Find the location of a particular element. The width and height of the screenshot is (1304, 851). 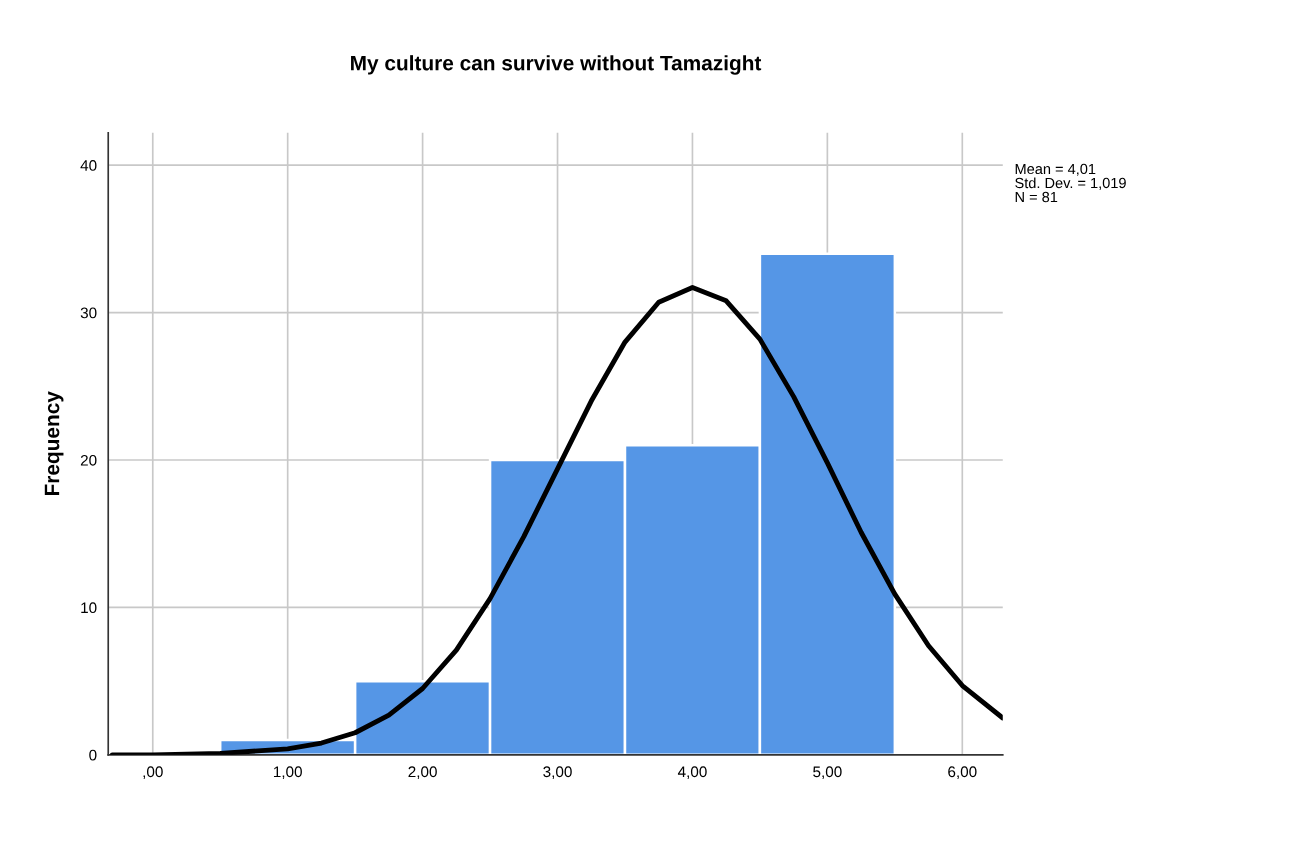

y-axis-title: Frequency is located at coordinates (54, 443).